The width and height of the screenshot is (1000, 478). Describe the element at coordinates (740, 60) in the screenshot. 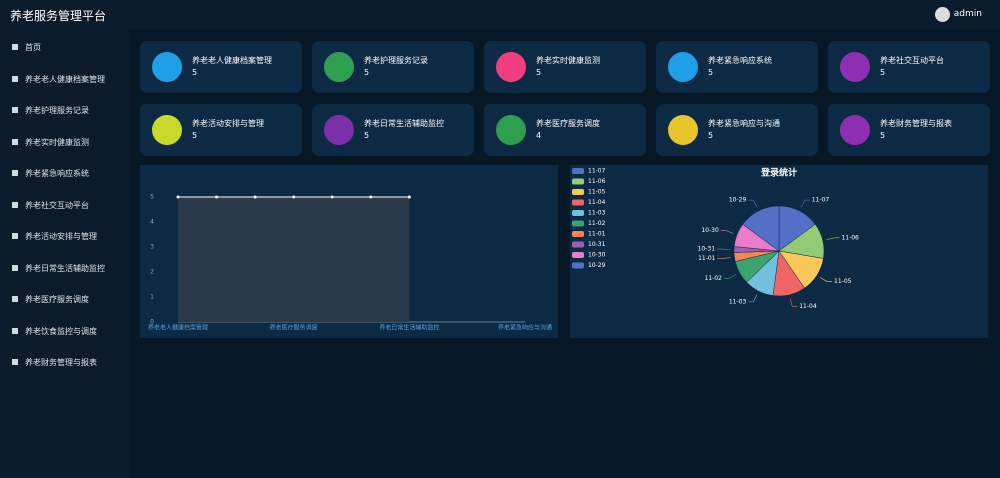

I see `card-label: 养老紧急响应系统` at that location.